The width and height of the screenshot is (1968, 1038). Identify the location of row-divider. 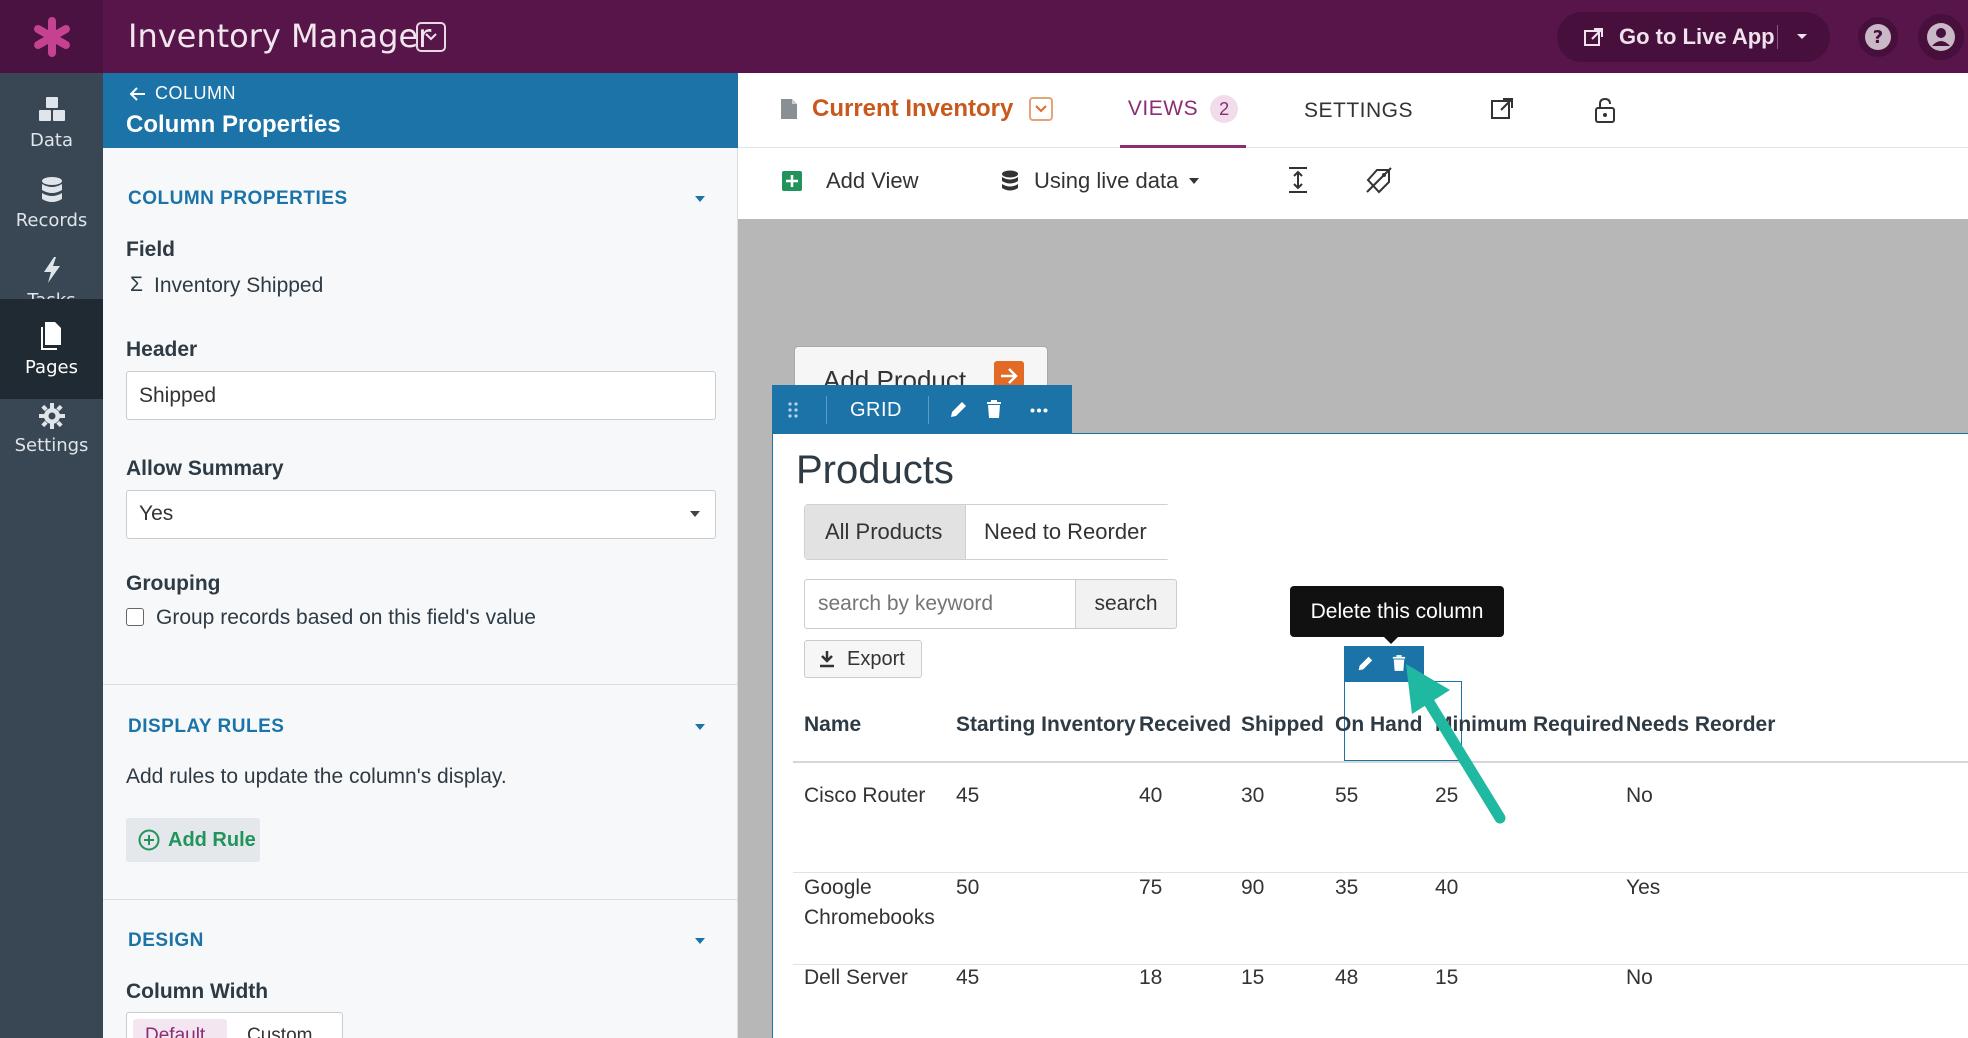
(1380, 964).